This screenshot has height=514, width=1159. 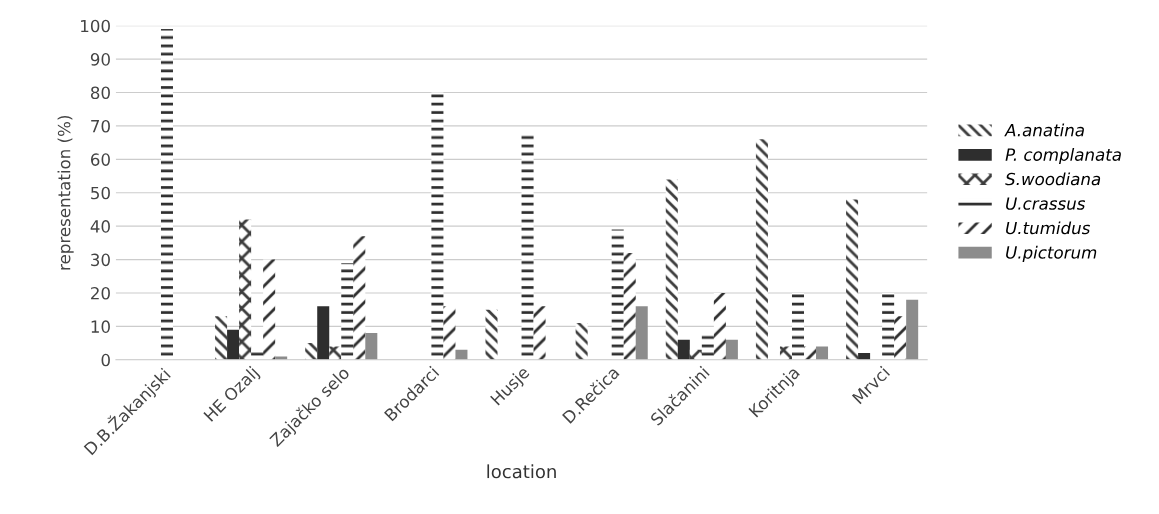 What do you see at coordinates (521, 471) in the screenshot?
I see `x-axis-title: location` at bounding box center [521, 471].